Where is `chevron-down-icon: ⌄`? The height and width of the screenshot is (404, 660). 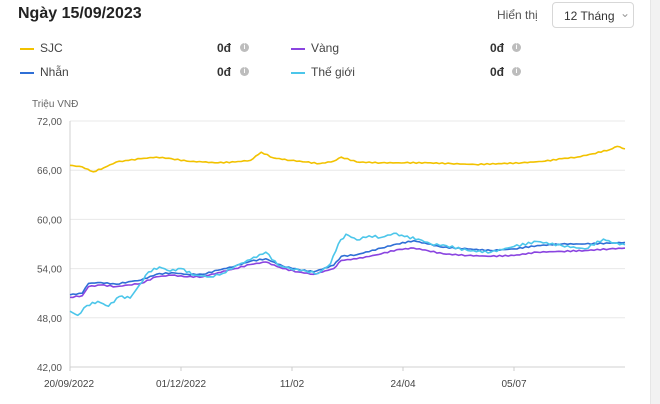 chevron-down-icon: ⌄ is located at coordinates (625, 13).